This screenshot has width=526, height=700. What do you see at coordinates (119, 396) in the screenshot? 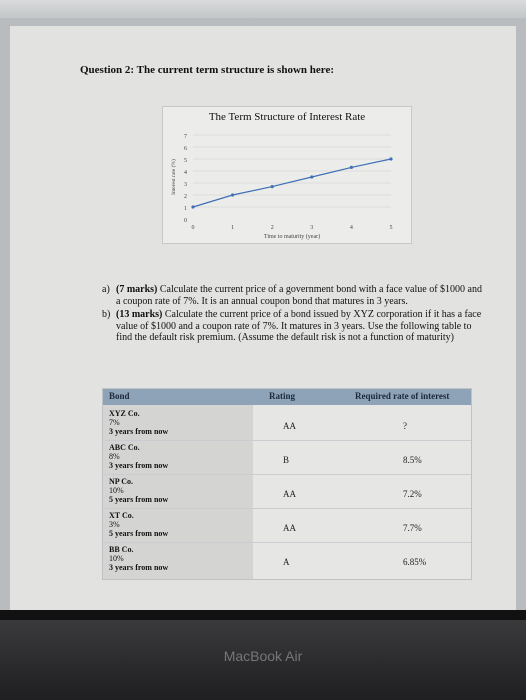
I see `header-bond: Bond` at bounding box center [119, 396].